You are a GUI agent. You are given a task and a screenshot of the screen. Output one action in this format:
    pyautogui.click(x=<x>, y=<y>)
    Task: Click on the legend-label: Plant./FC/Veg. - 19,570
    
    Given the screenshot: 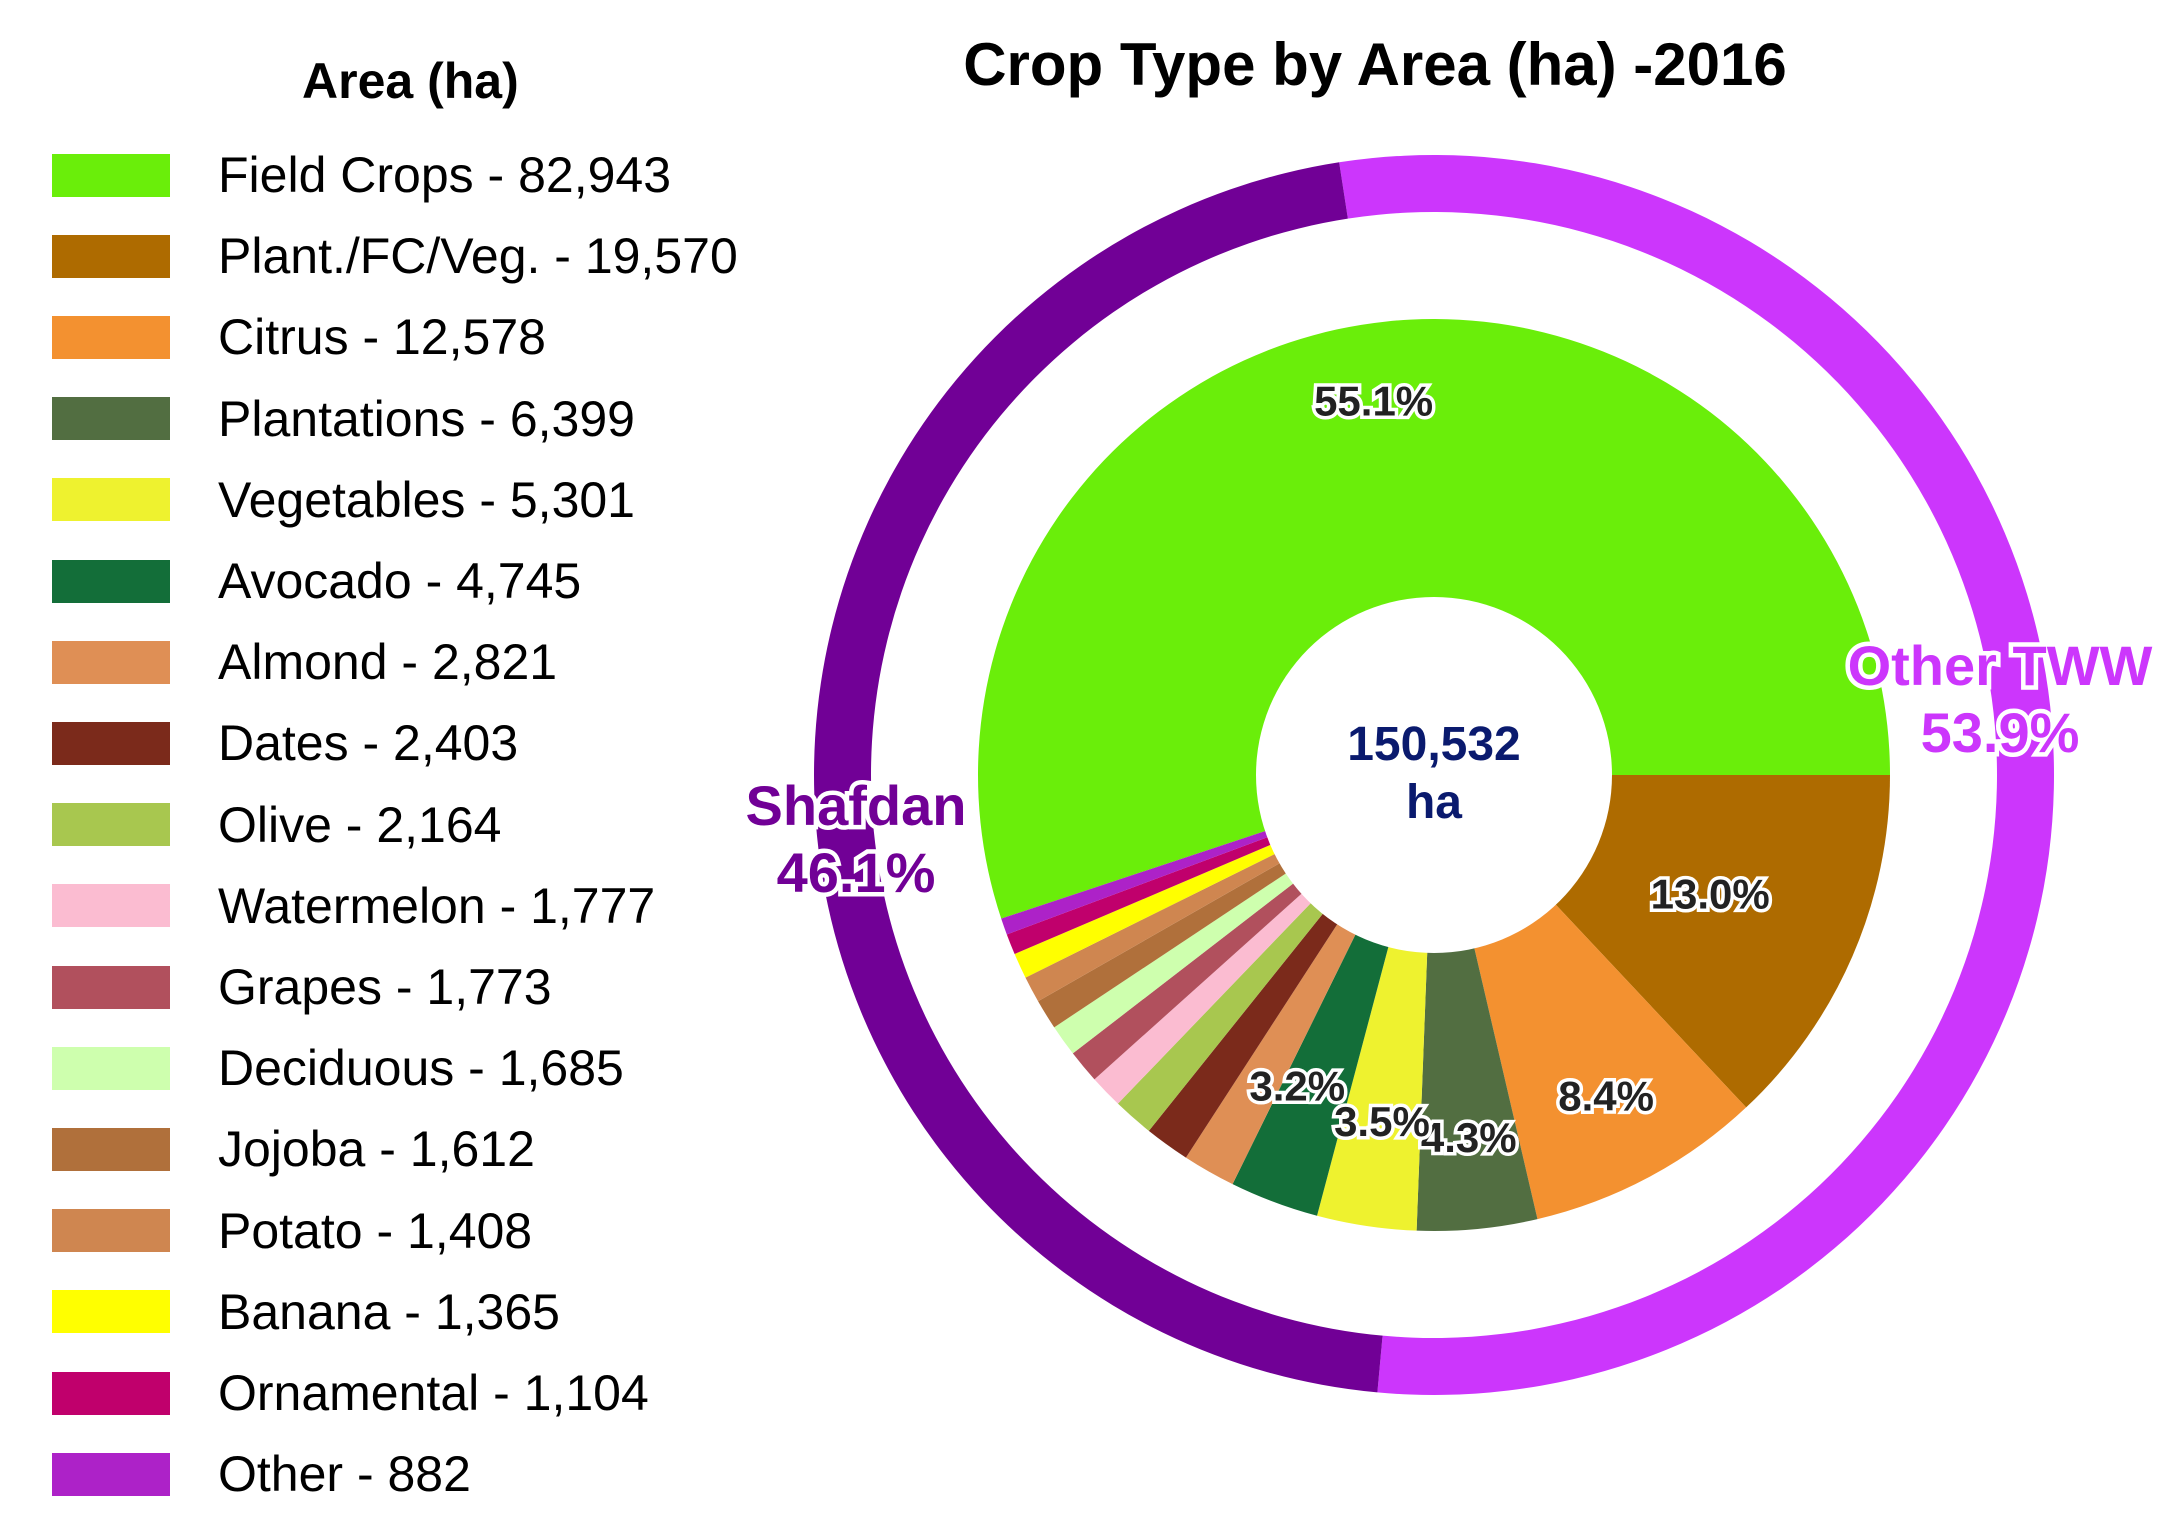 What is the action you would take?
    pyautogui.click(x=478, y=256)
    